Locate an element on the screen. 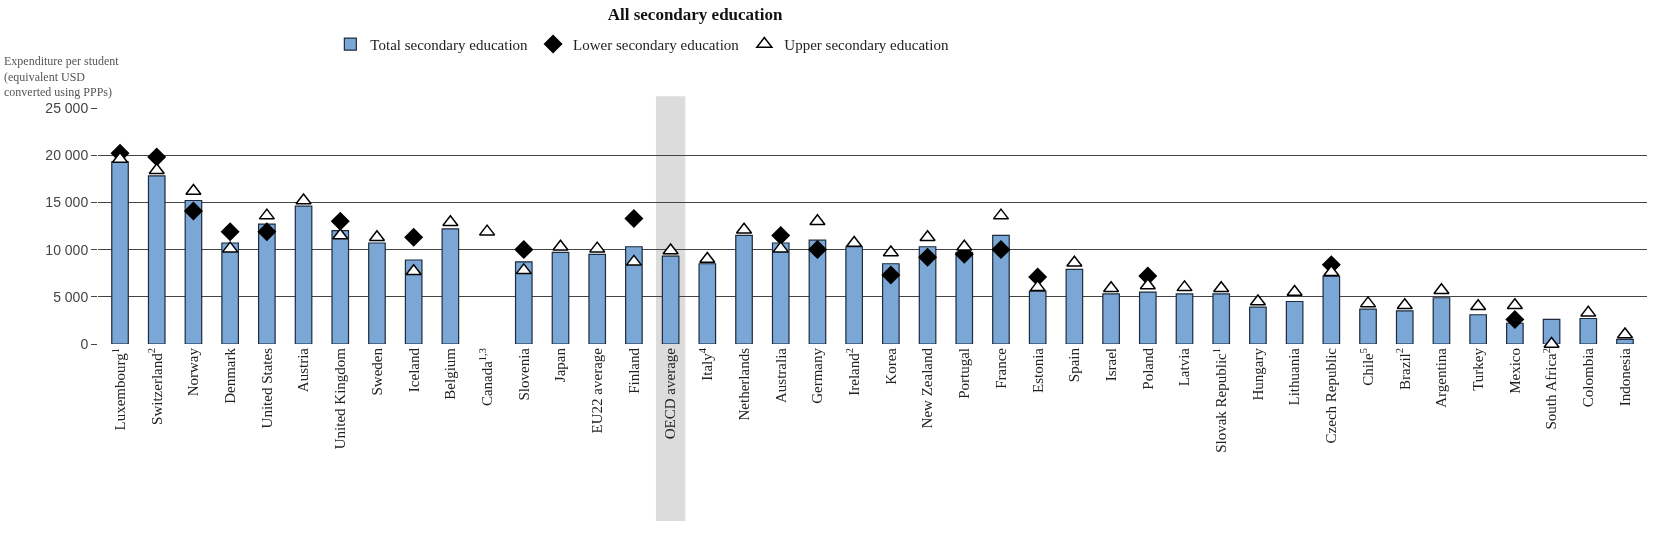 The width and height of the screenshot is (1655, 552). x-tick-label: Australia is located at coordinates (780, 375).